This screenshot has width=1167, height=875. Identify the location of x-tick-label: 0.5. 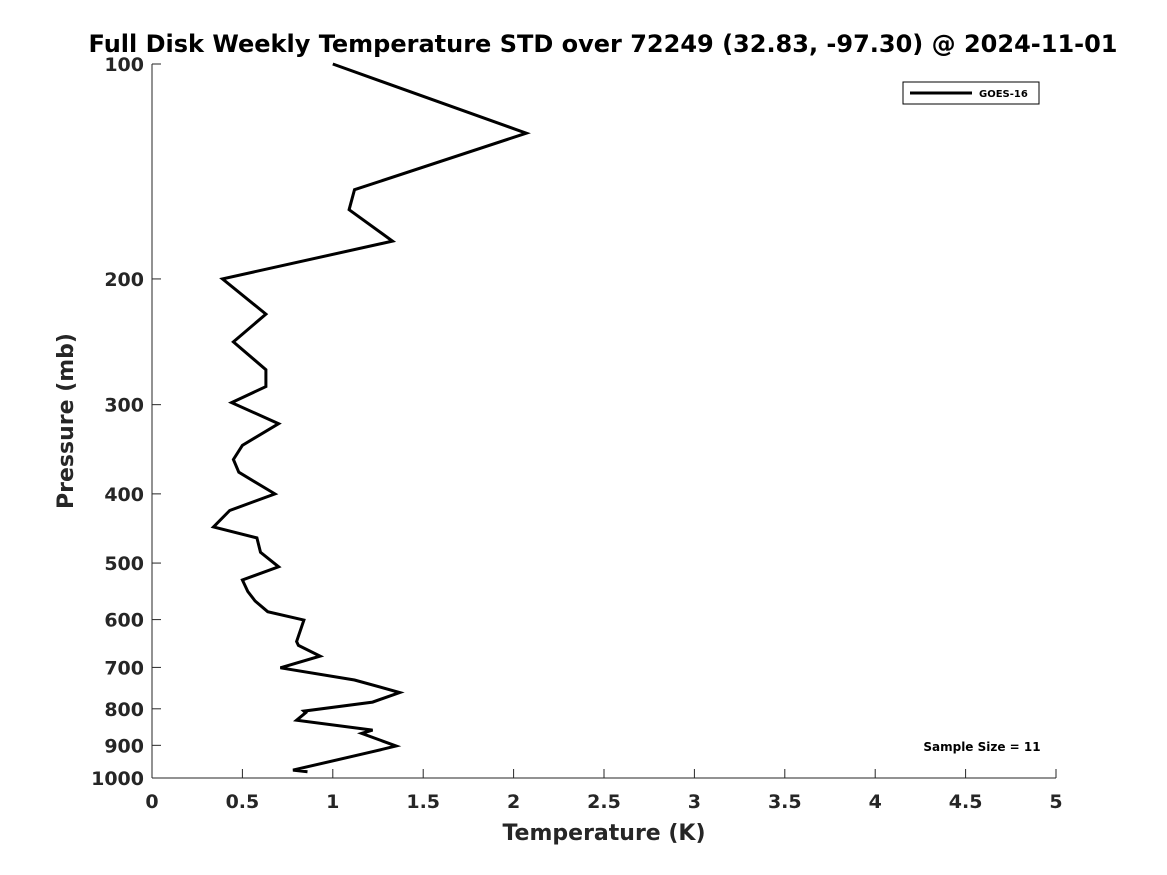
(243, 802).